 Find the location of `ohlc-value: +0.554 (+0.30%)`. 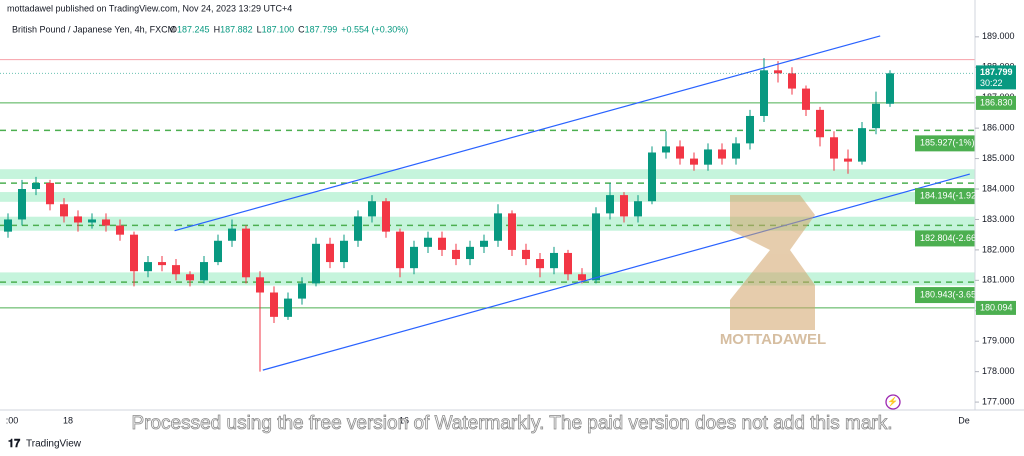

ohlc-value: +0.554 (+0.30%) is located at coordinates (374, 29).